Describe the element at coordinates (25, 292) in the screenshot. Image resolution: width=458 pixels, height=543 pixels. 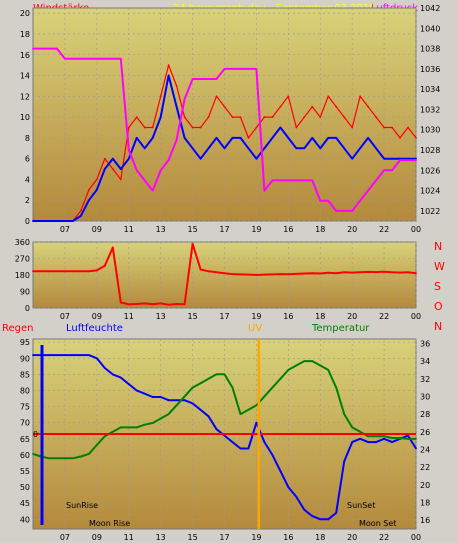
I see `y-left-tick-label: 90` at that location.